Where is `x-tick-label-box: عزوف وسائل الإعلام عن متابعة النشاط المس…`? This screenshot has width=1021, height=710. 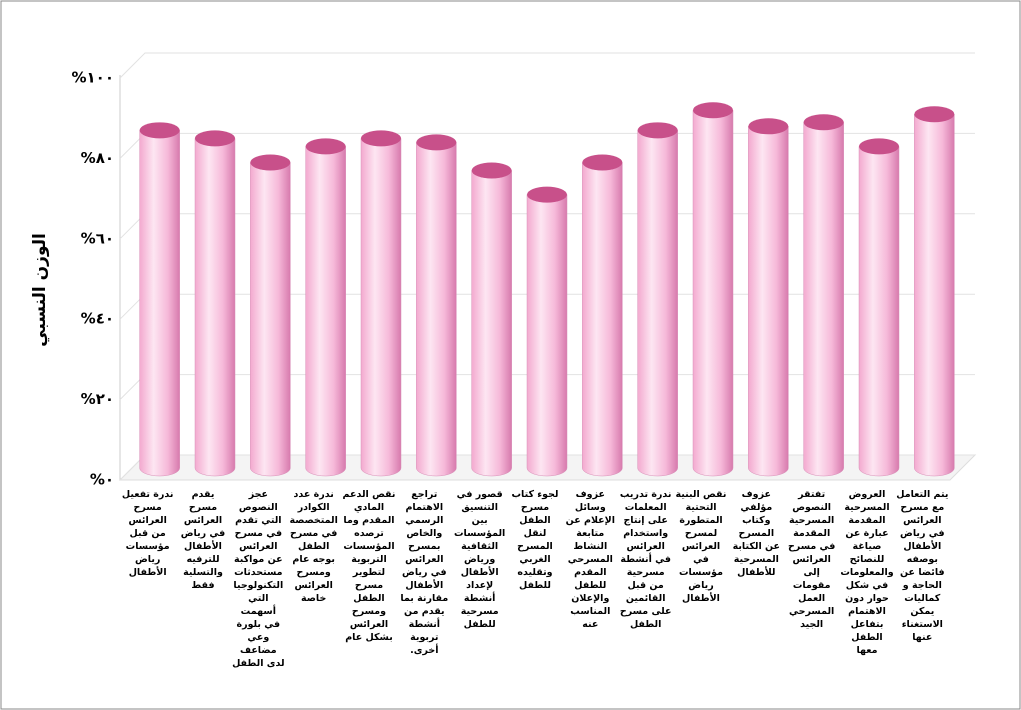
x-tick-label-box: عزوف وسائل الإعلام عن متابعة النشاط المس… is located at coordinates (590, 559).